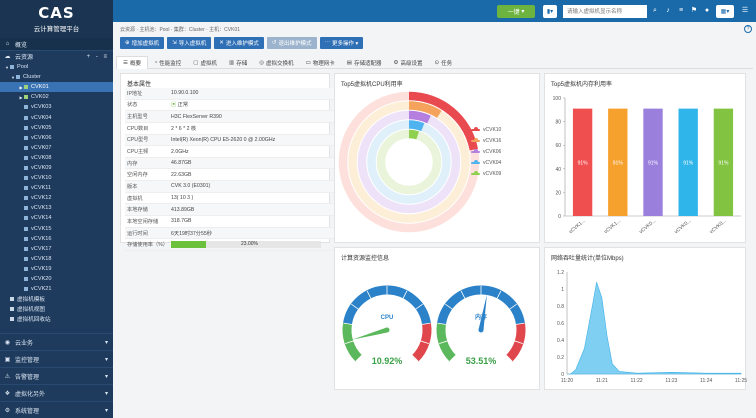 Image resolution: width=756 pixels, height=418 pixels. Describe the element at coordinates (291, 43) in the screenshot. I see `action-button: ↺ 退出维护模式` at that location.